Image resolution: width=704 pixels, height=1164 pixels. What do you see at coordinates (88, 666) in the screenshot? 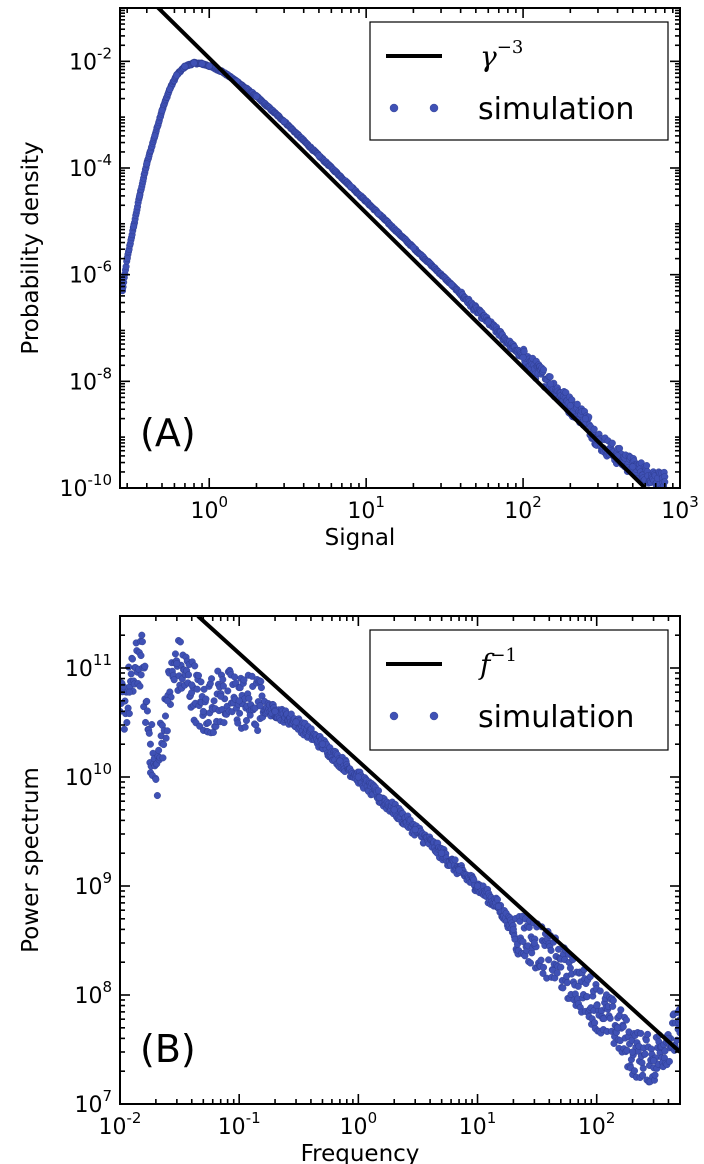
I see `y-tick-label: 10¹¹` at bounding box center [88, 666].